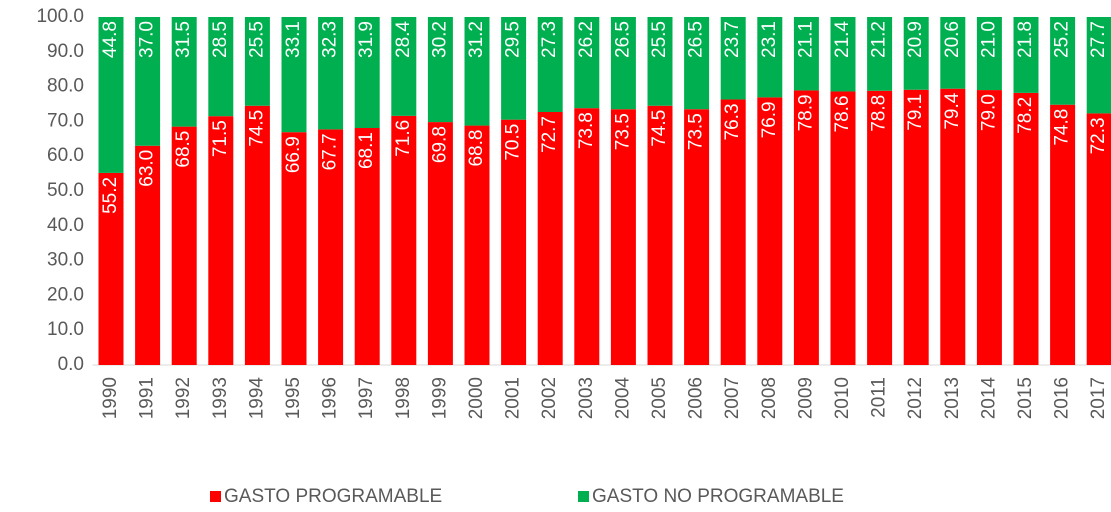 The image size is (1111, 512). Describe the element at coordinates (293, 39) in the screenshot. I see `data-label: 33.1` at that location.